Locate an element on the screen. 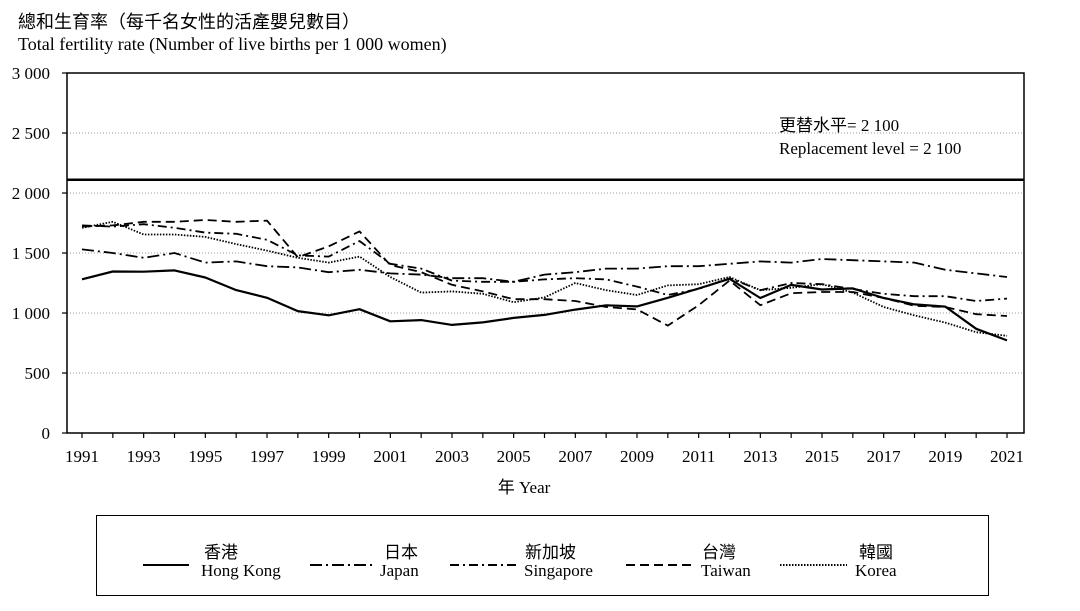 This screenshot has width=1080, height=611. x-tick-label: 1997 is located at coordinates (267, 456).